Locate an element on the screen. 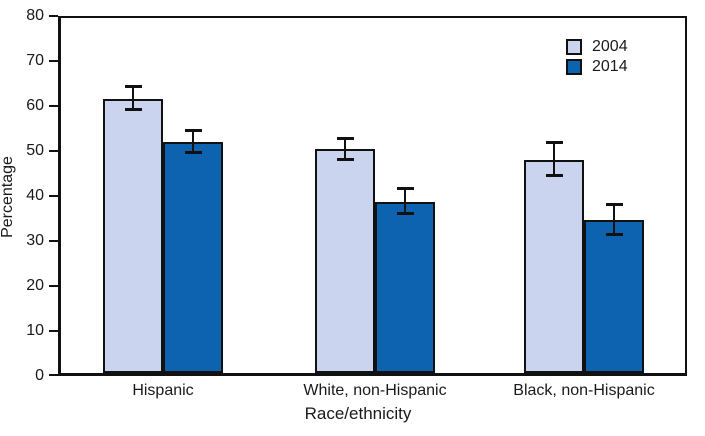  x-category-label-white-non-hispanic: White, non-Hispanic is located at coordinates (375, 390).